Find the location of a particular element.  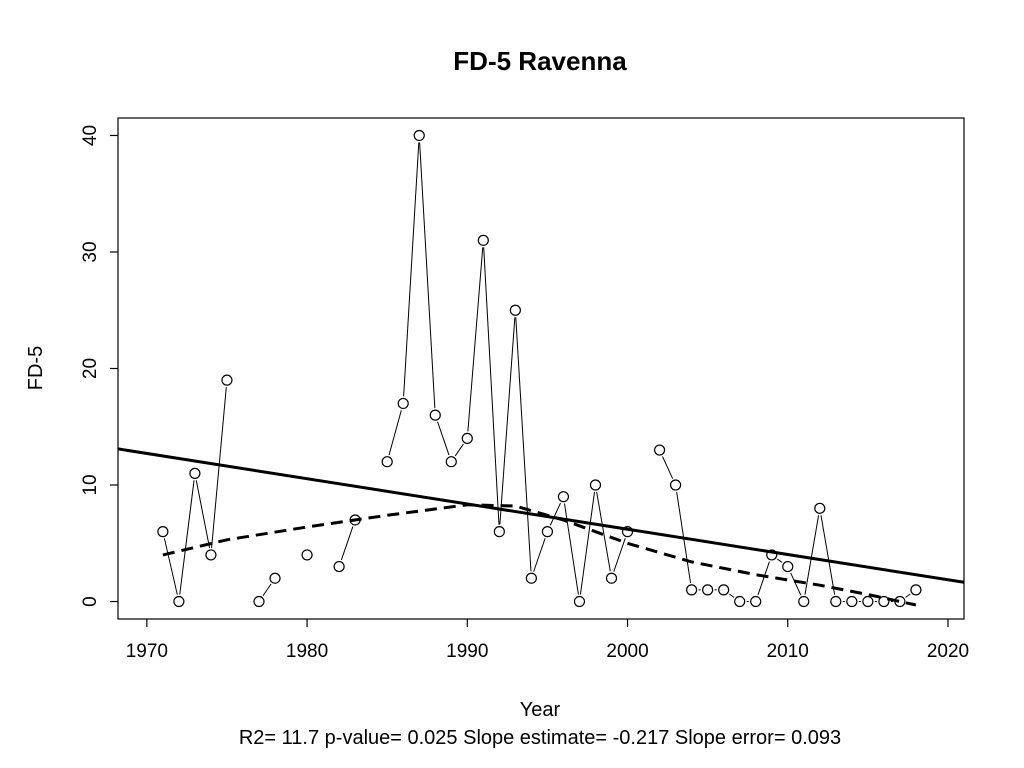

x-tick-label: 1980 is located at coordinates (307, 651).